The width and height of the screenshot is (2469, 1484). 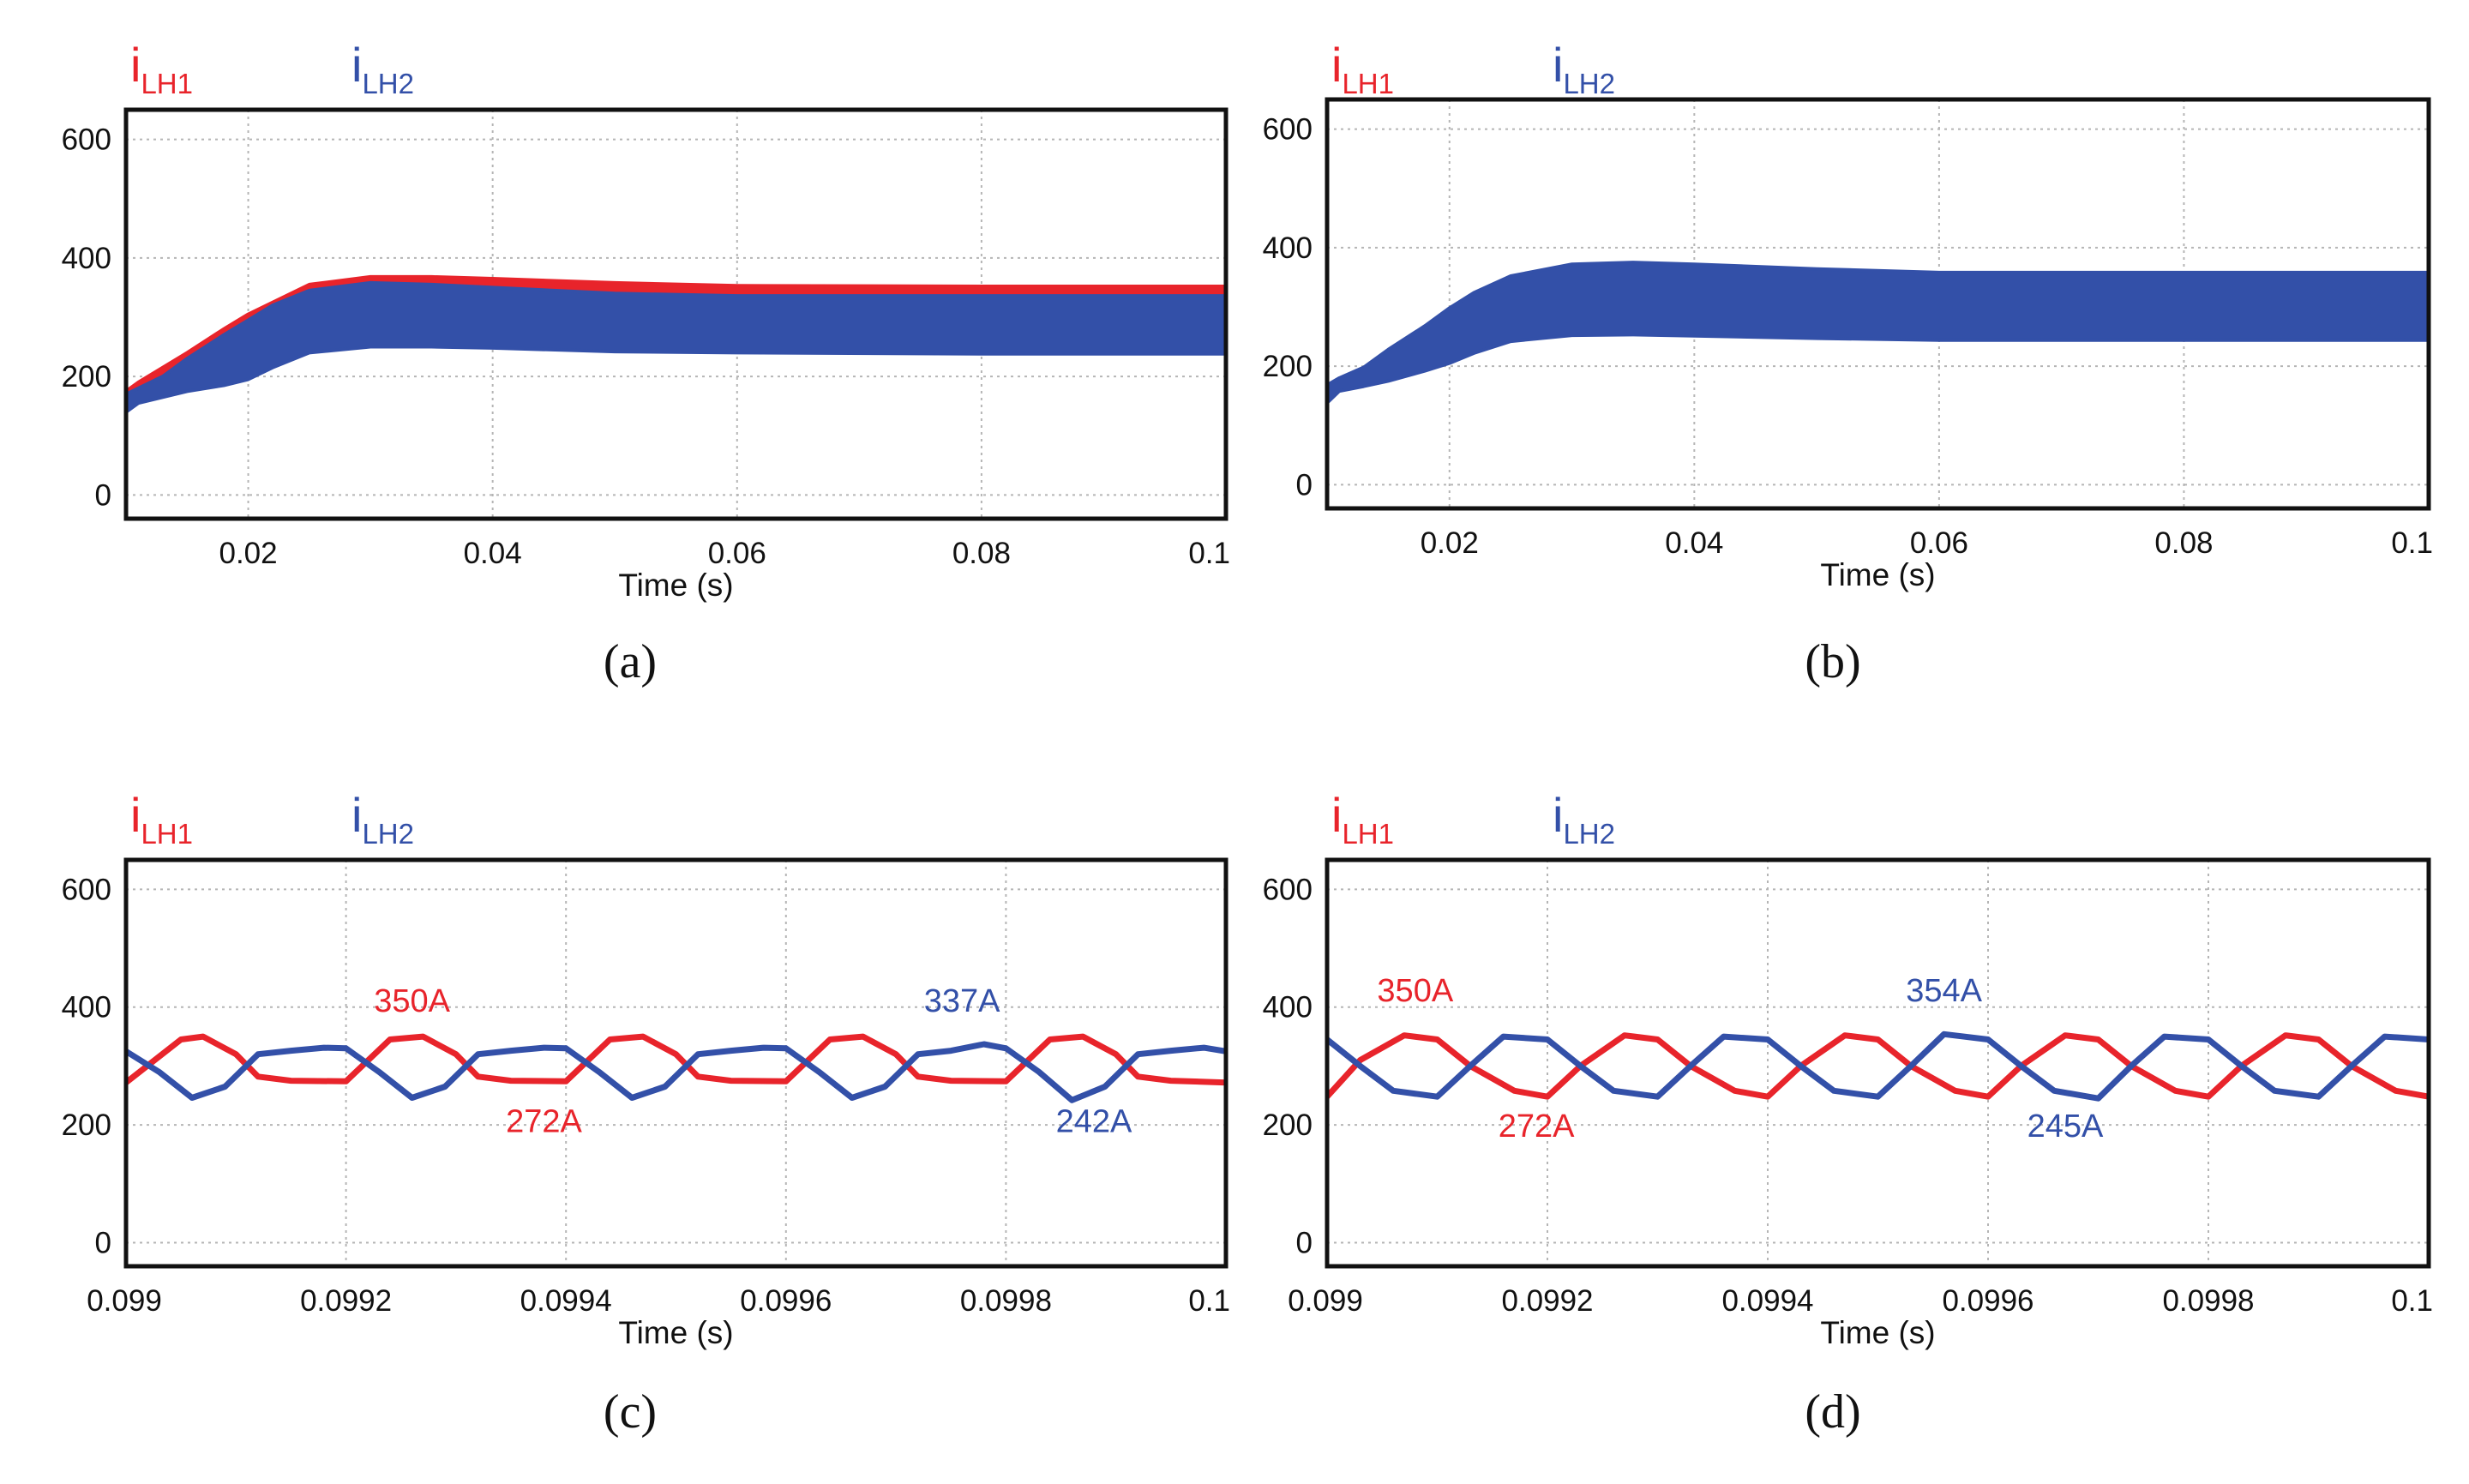 I want to click on series-line-ilh1, so click(x=676, y=1059).